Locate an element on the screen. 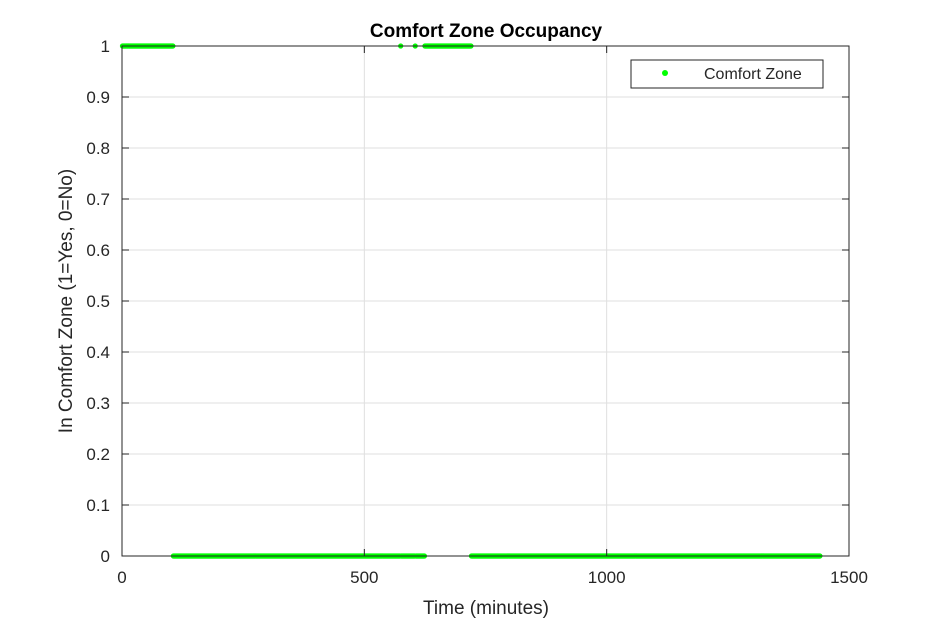 The height and width of the screenshot is (625, 938). x-tick-label: 1500 is located at coordinates (849, 577).